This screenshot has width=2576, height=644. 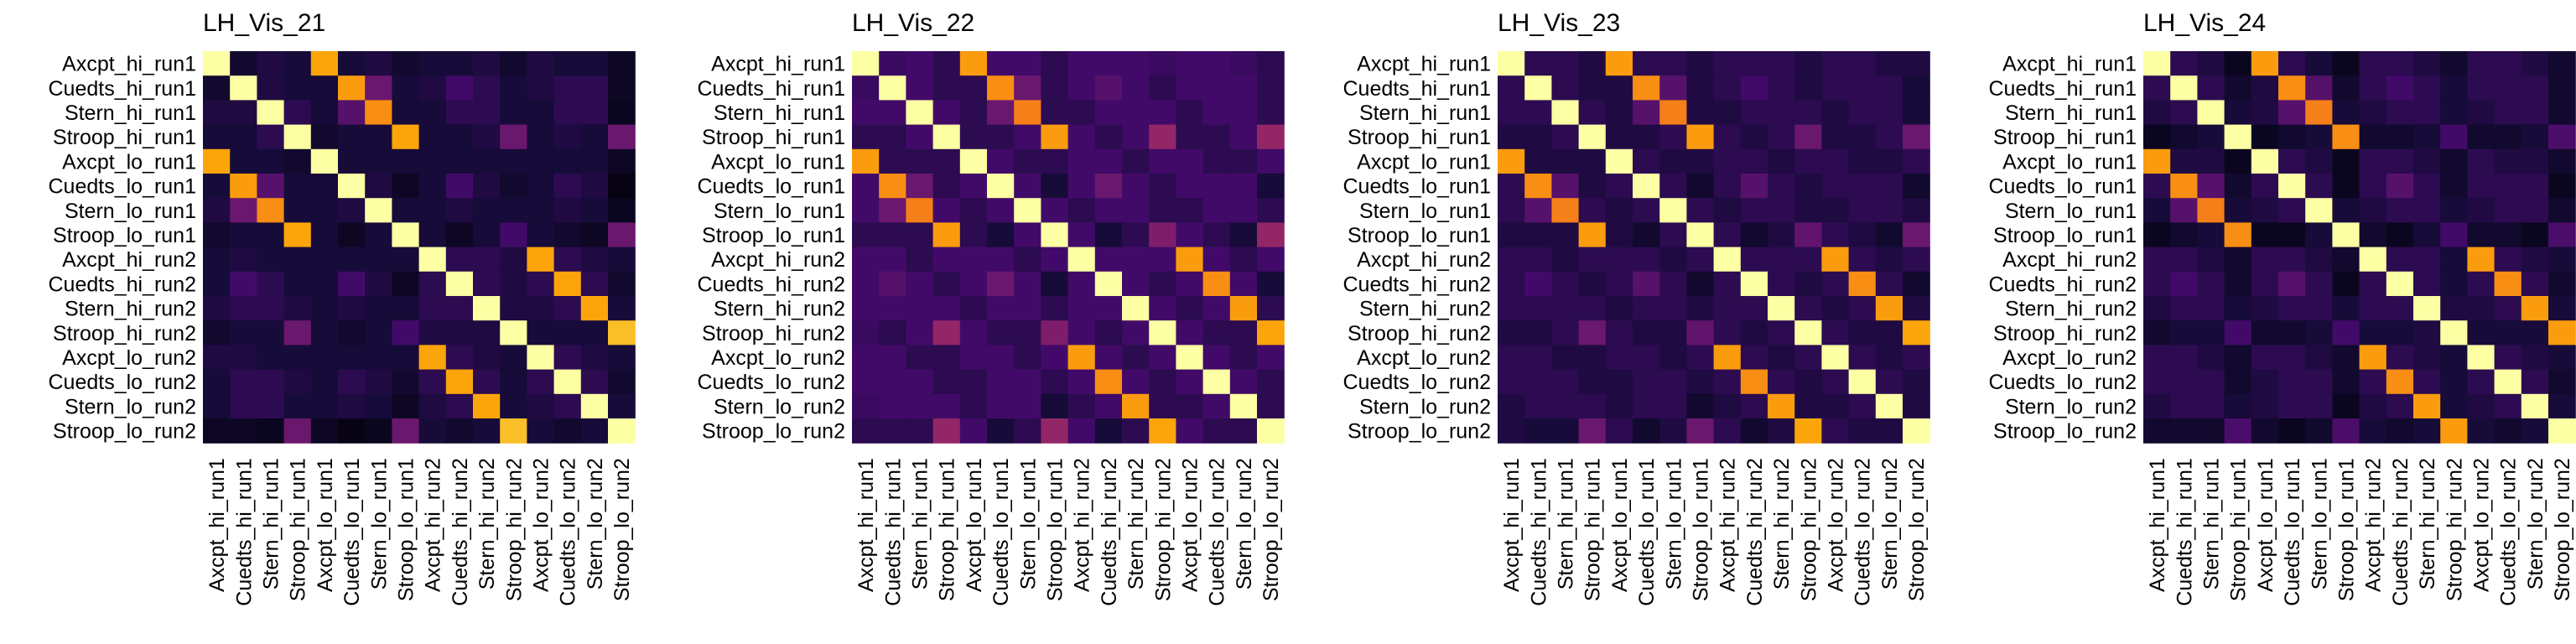 I want to click on y-tick-label: Cuedts_hi_run1, so click(x=122, y=89).